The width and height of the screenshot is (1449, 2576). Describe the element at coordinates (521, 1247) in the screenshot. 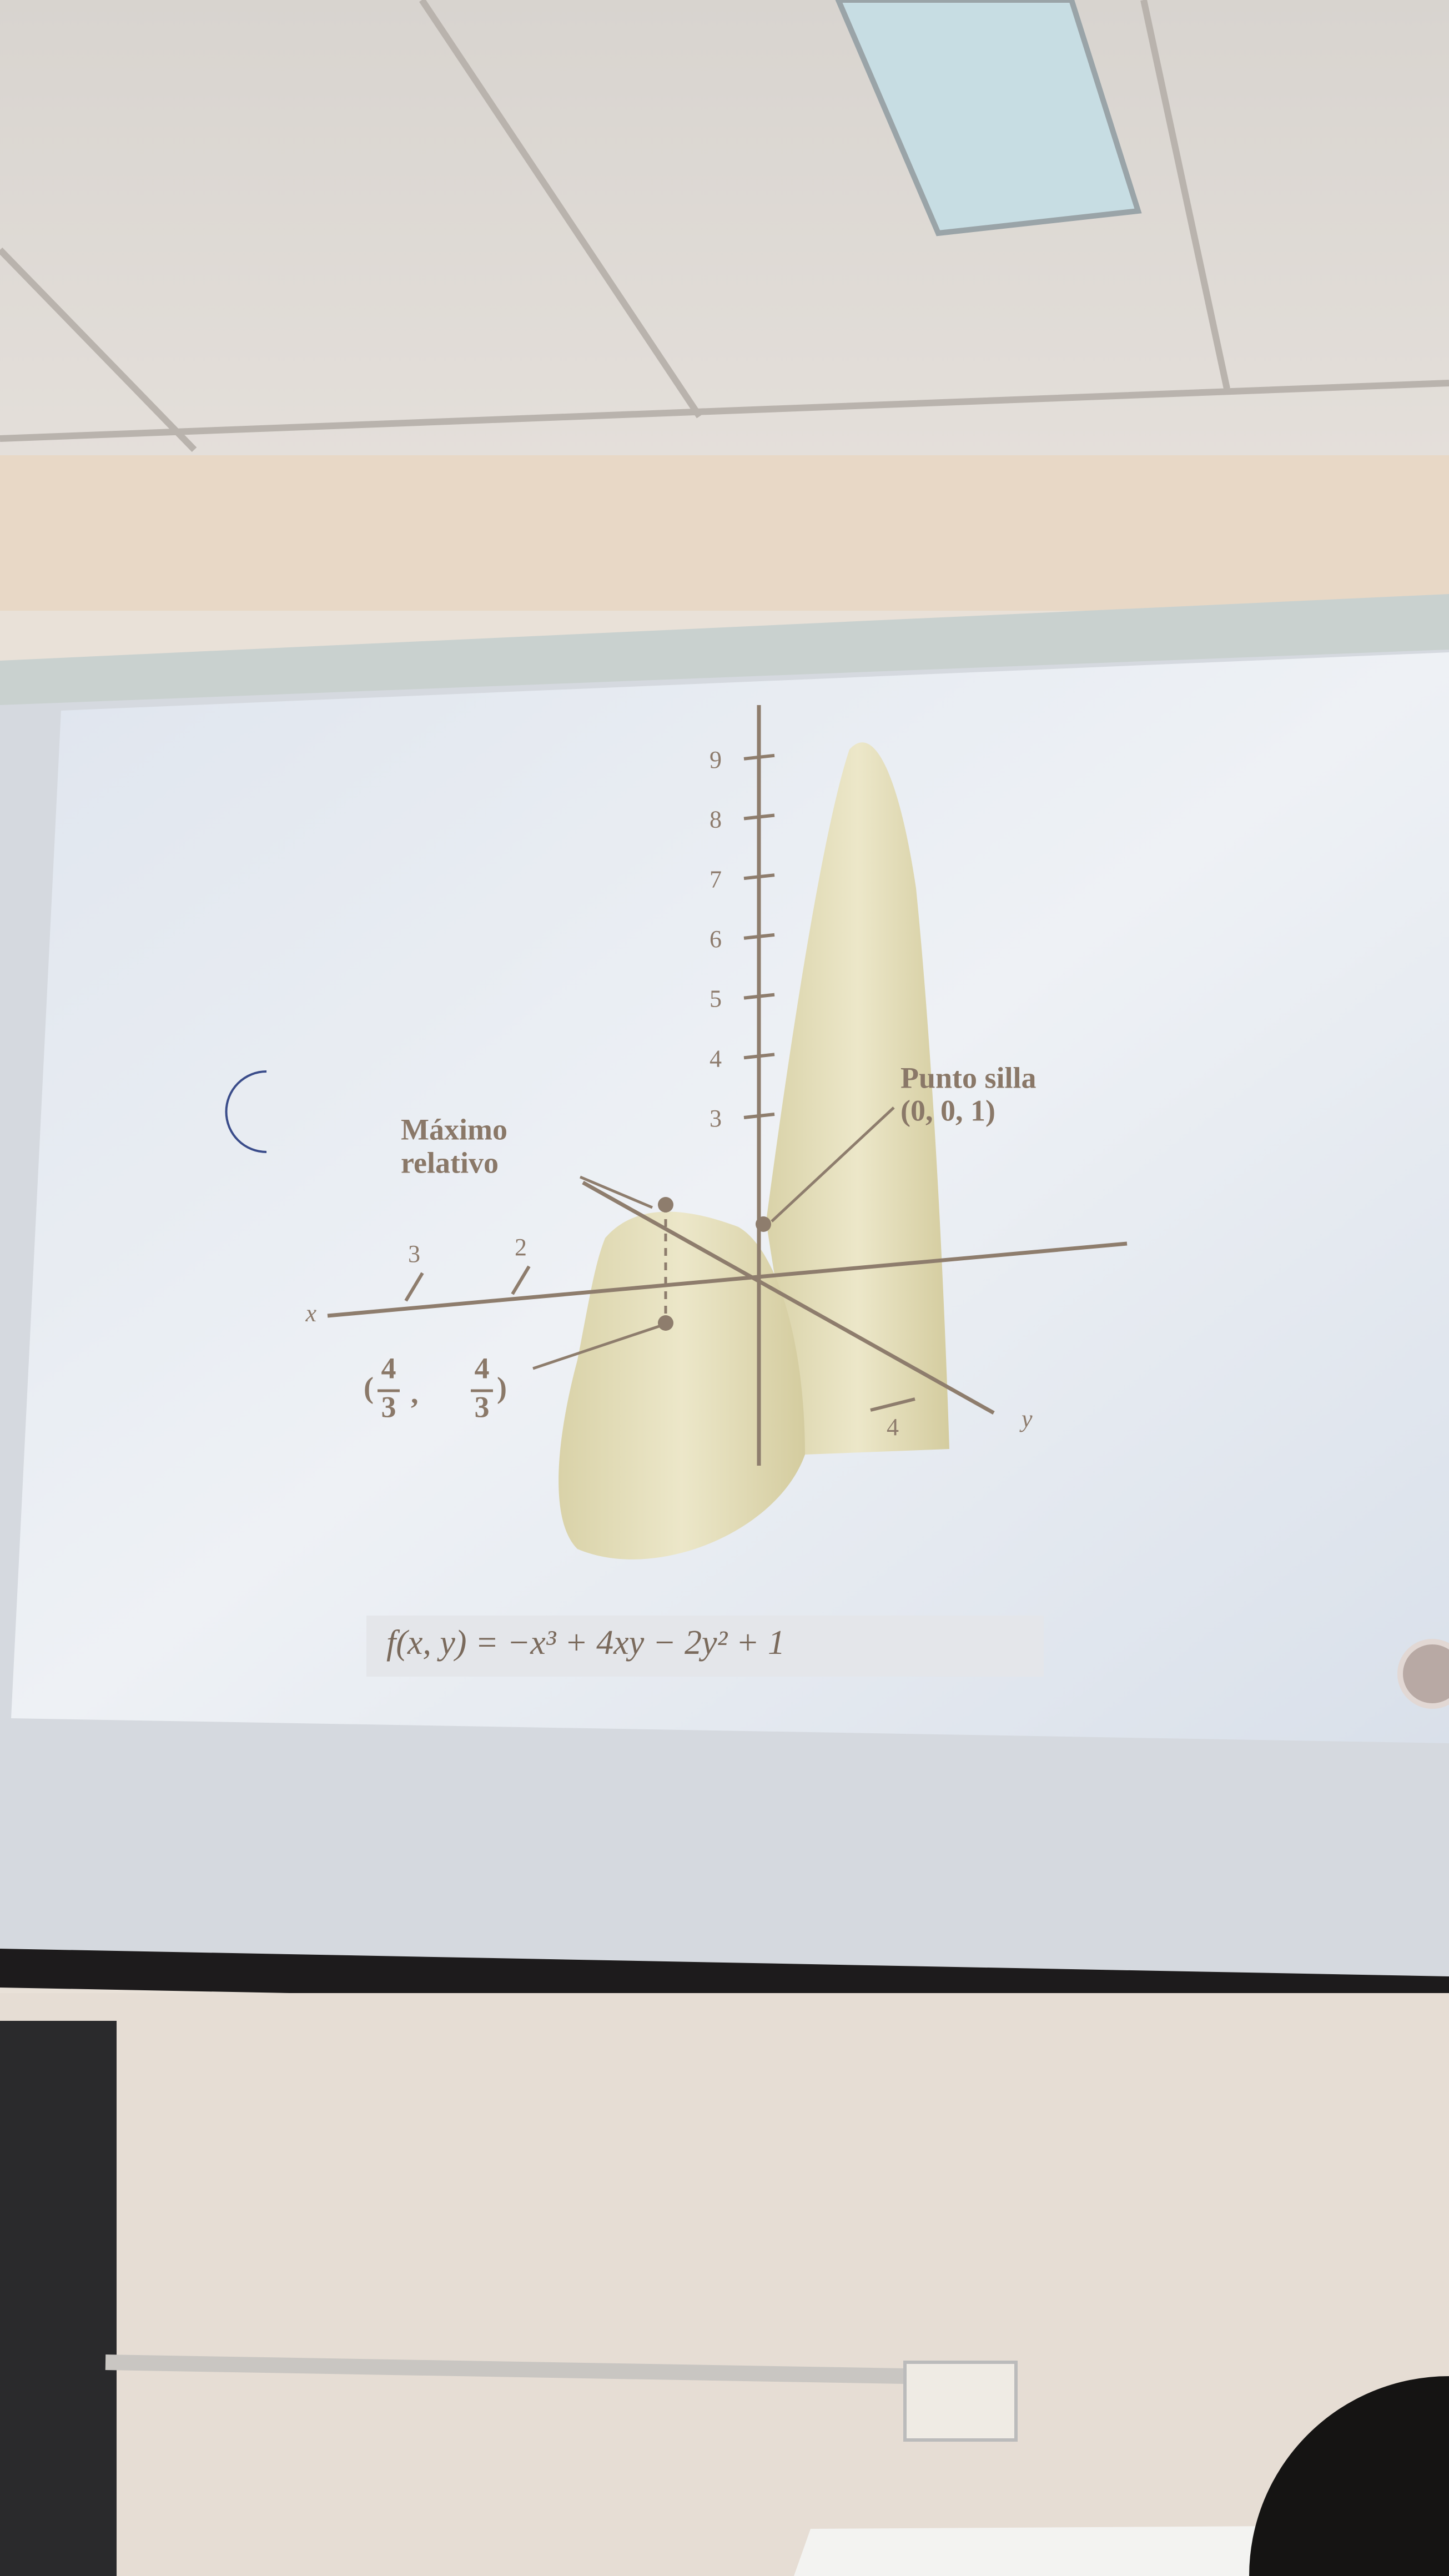

I see `x-tick-label: 2` at that location.